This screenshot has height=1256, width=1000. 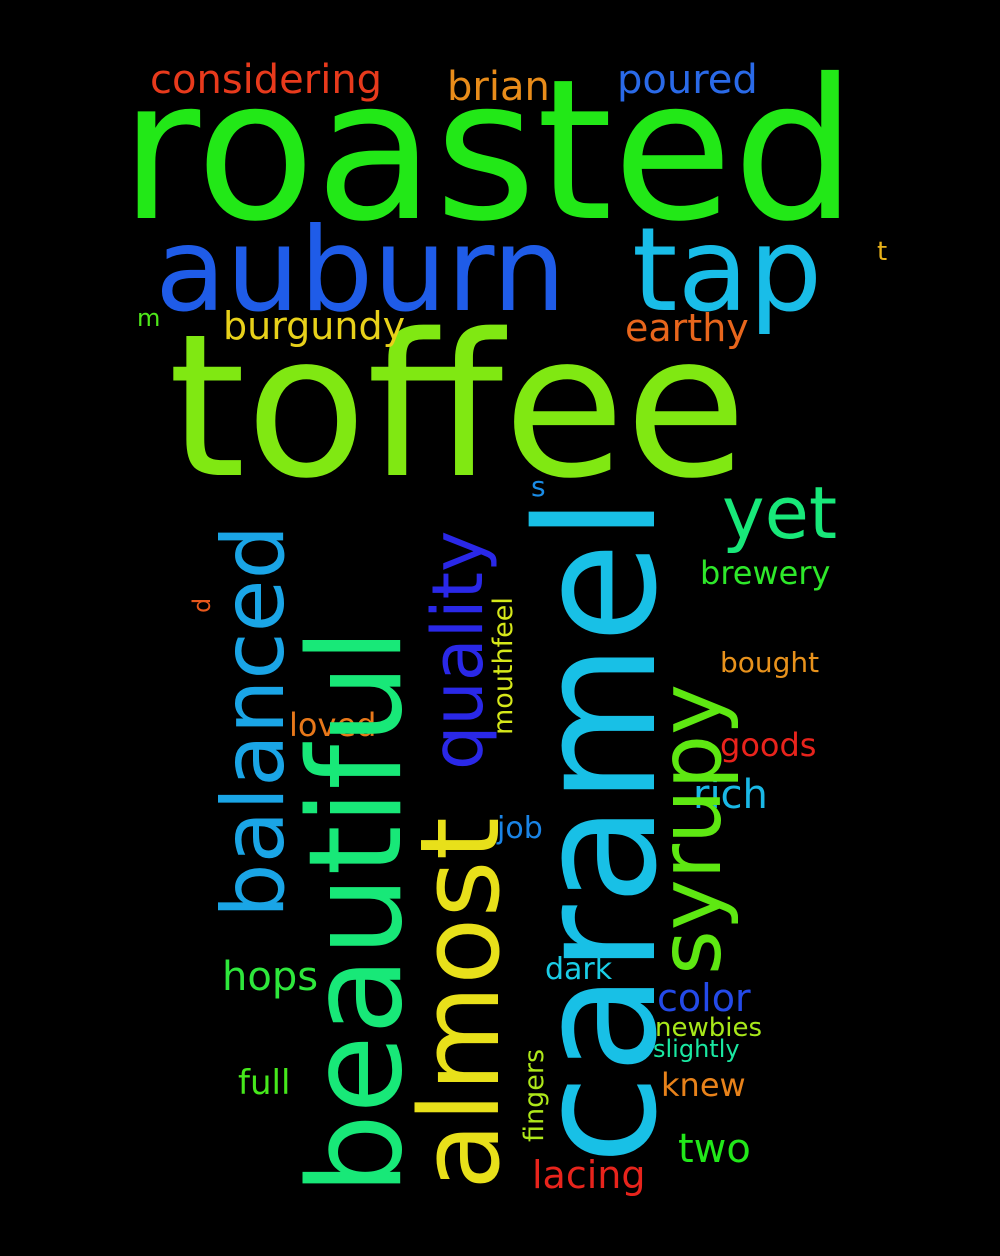 I want to click on word-brewery: brewery, so click(x=765, y=573).